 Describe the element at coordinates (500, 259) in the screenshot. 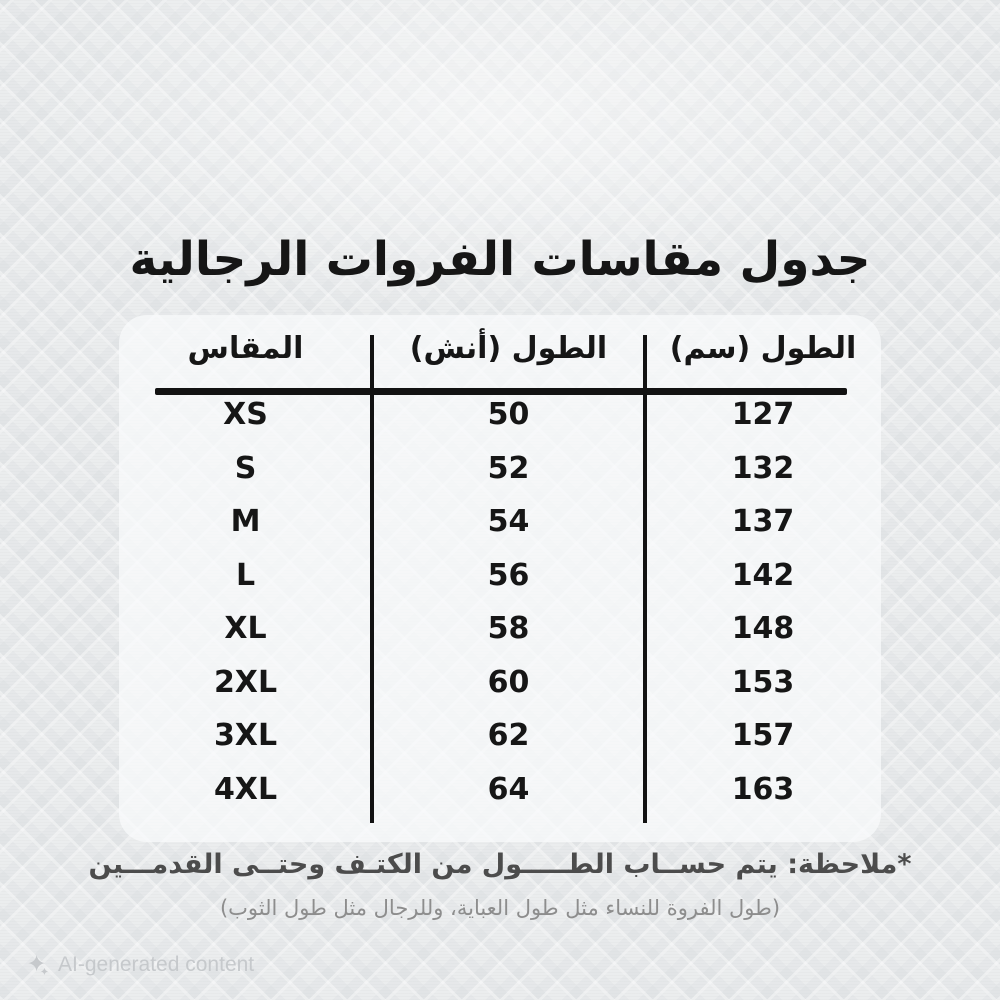

I see `page-title: جدول مقاسات الفروات الرجالية` at that location.